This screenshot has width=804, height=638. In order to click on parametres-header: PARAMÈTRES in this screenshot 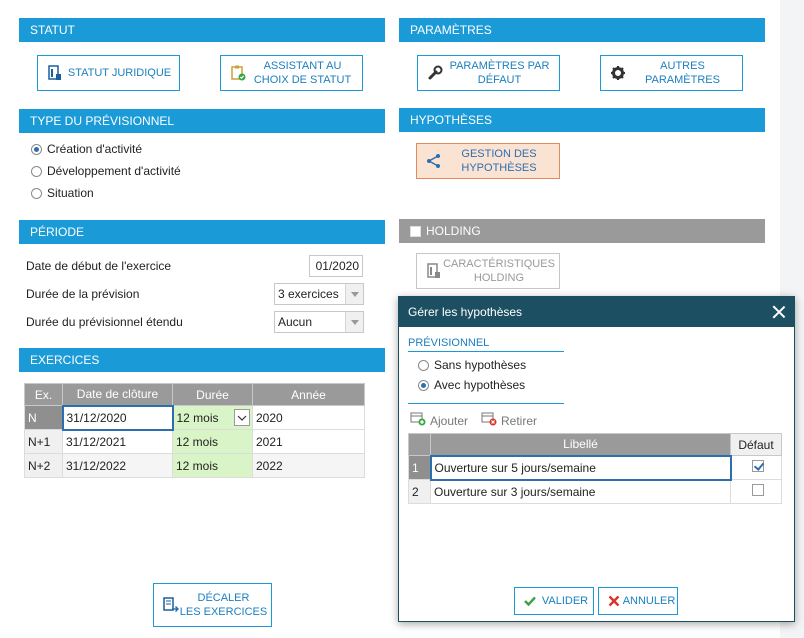, I will do `click(582, 30)`.